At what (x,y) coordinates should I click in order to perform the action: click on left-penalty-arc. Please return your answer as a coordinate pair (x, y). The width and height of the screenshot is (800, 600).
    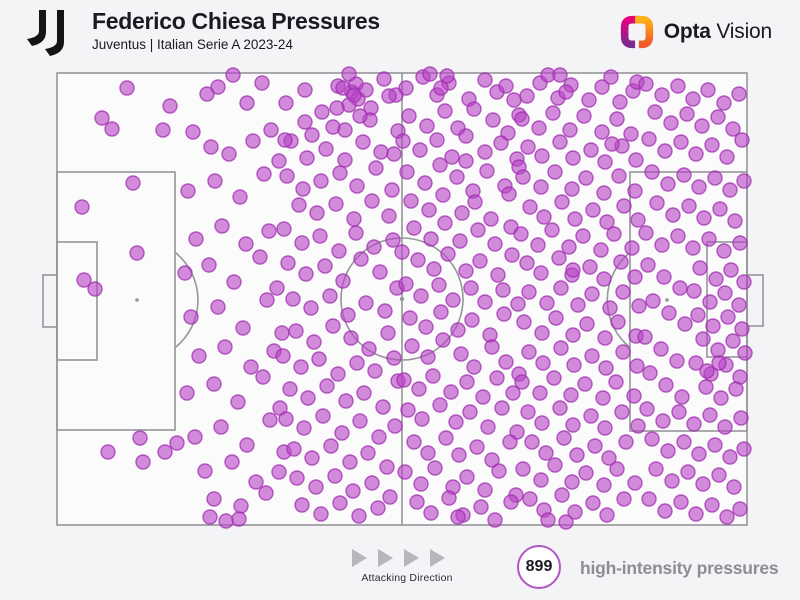
    Looking at the image, I should click on (186, 300).